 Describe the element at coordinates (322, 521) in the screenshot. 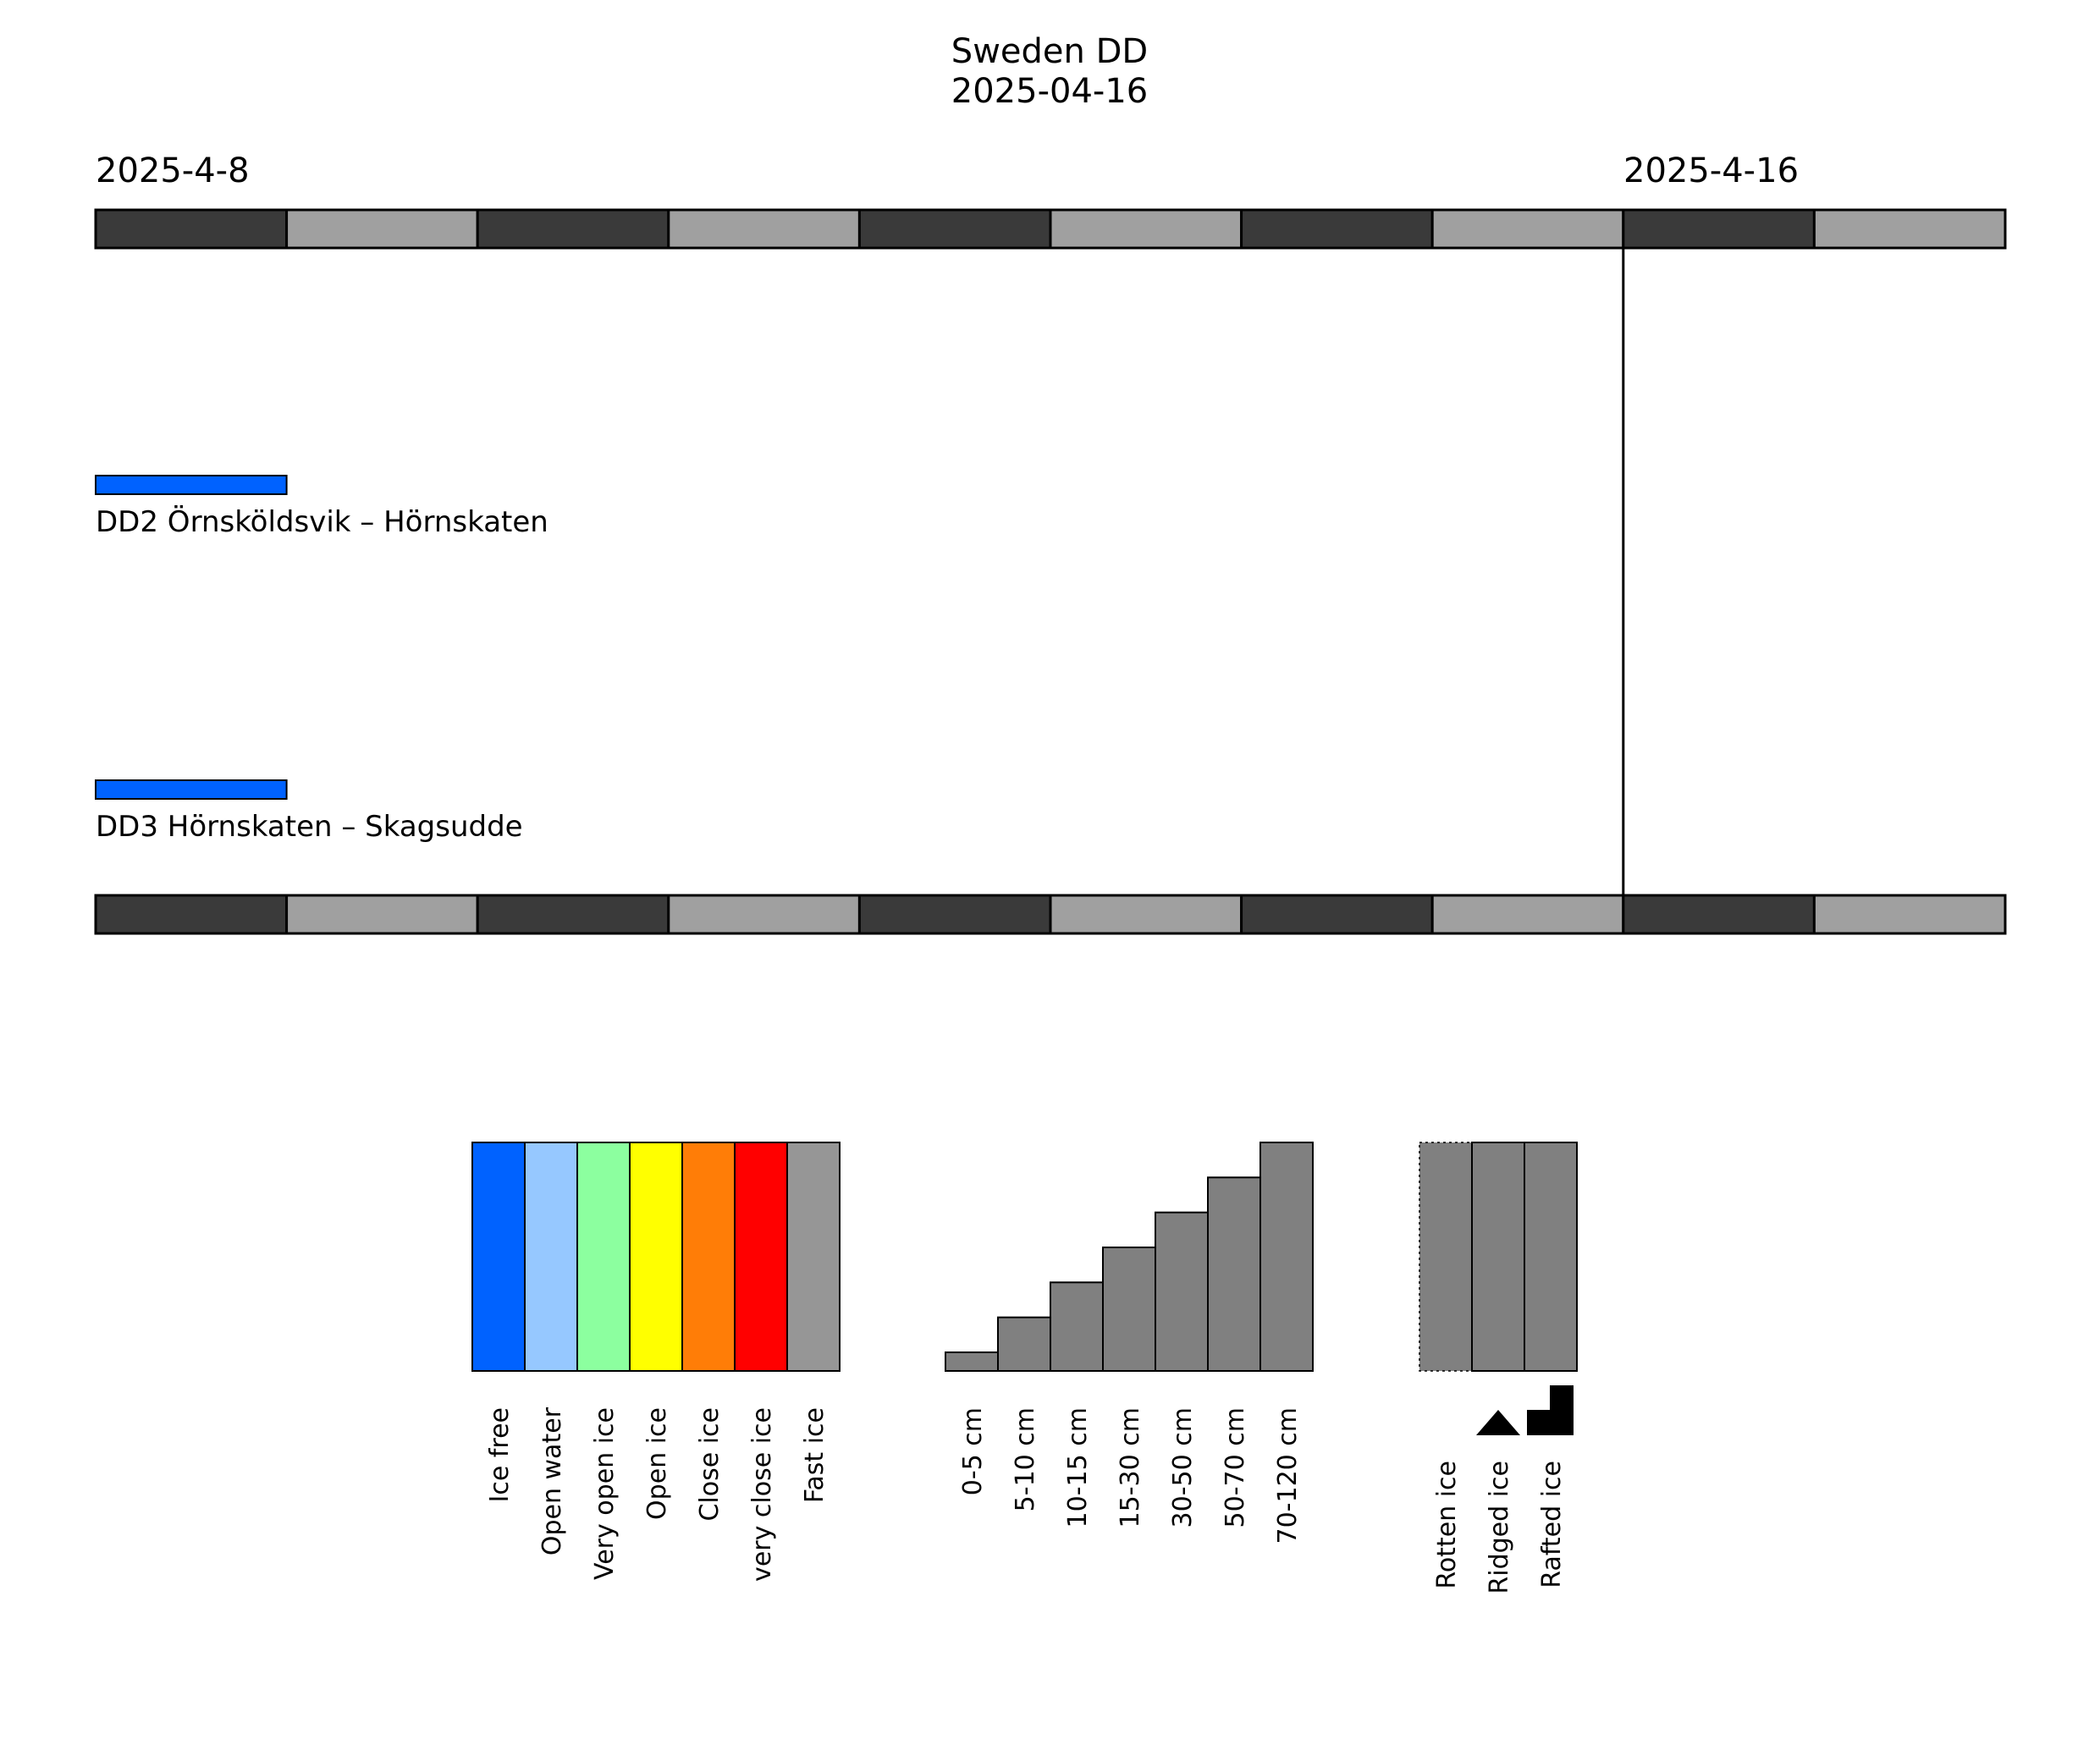

I see `route-label: DD2 Örnsköldsvik – Hörnskaten` at that location.